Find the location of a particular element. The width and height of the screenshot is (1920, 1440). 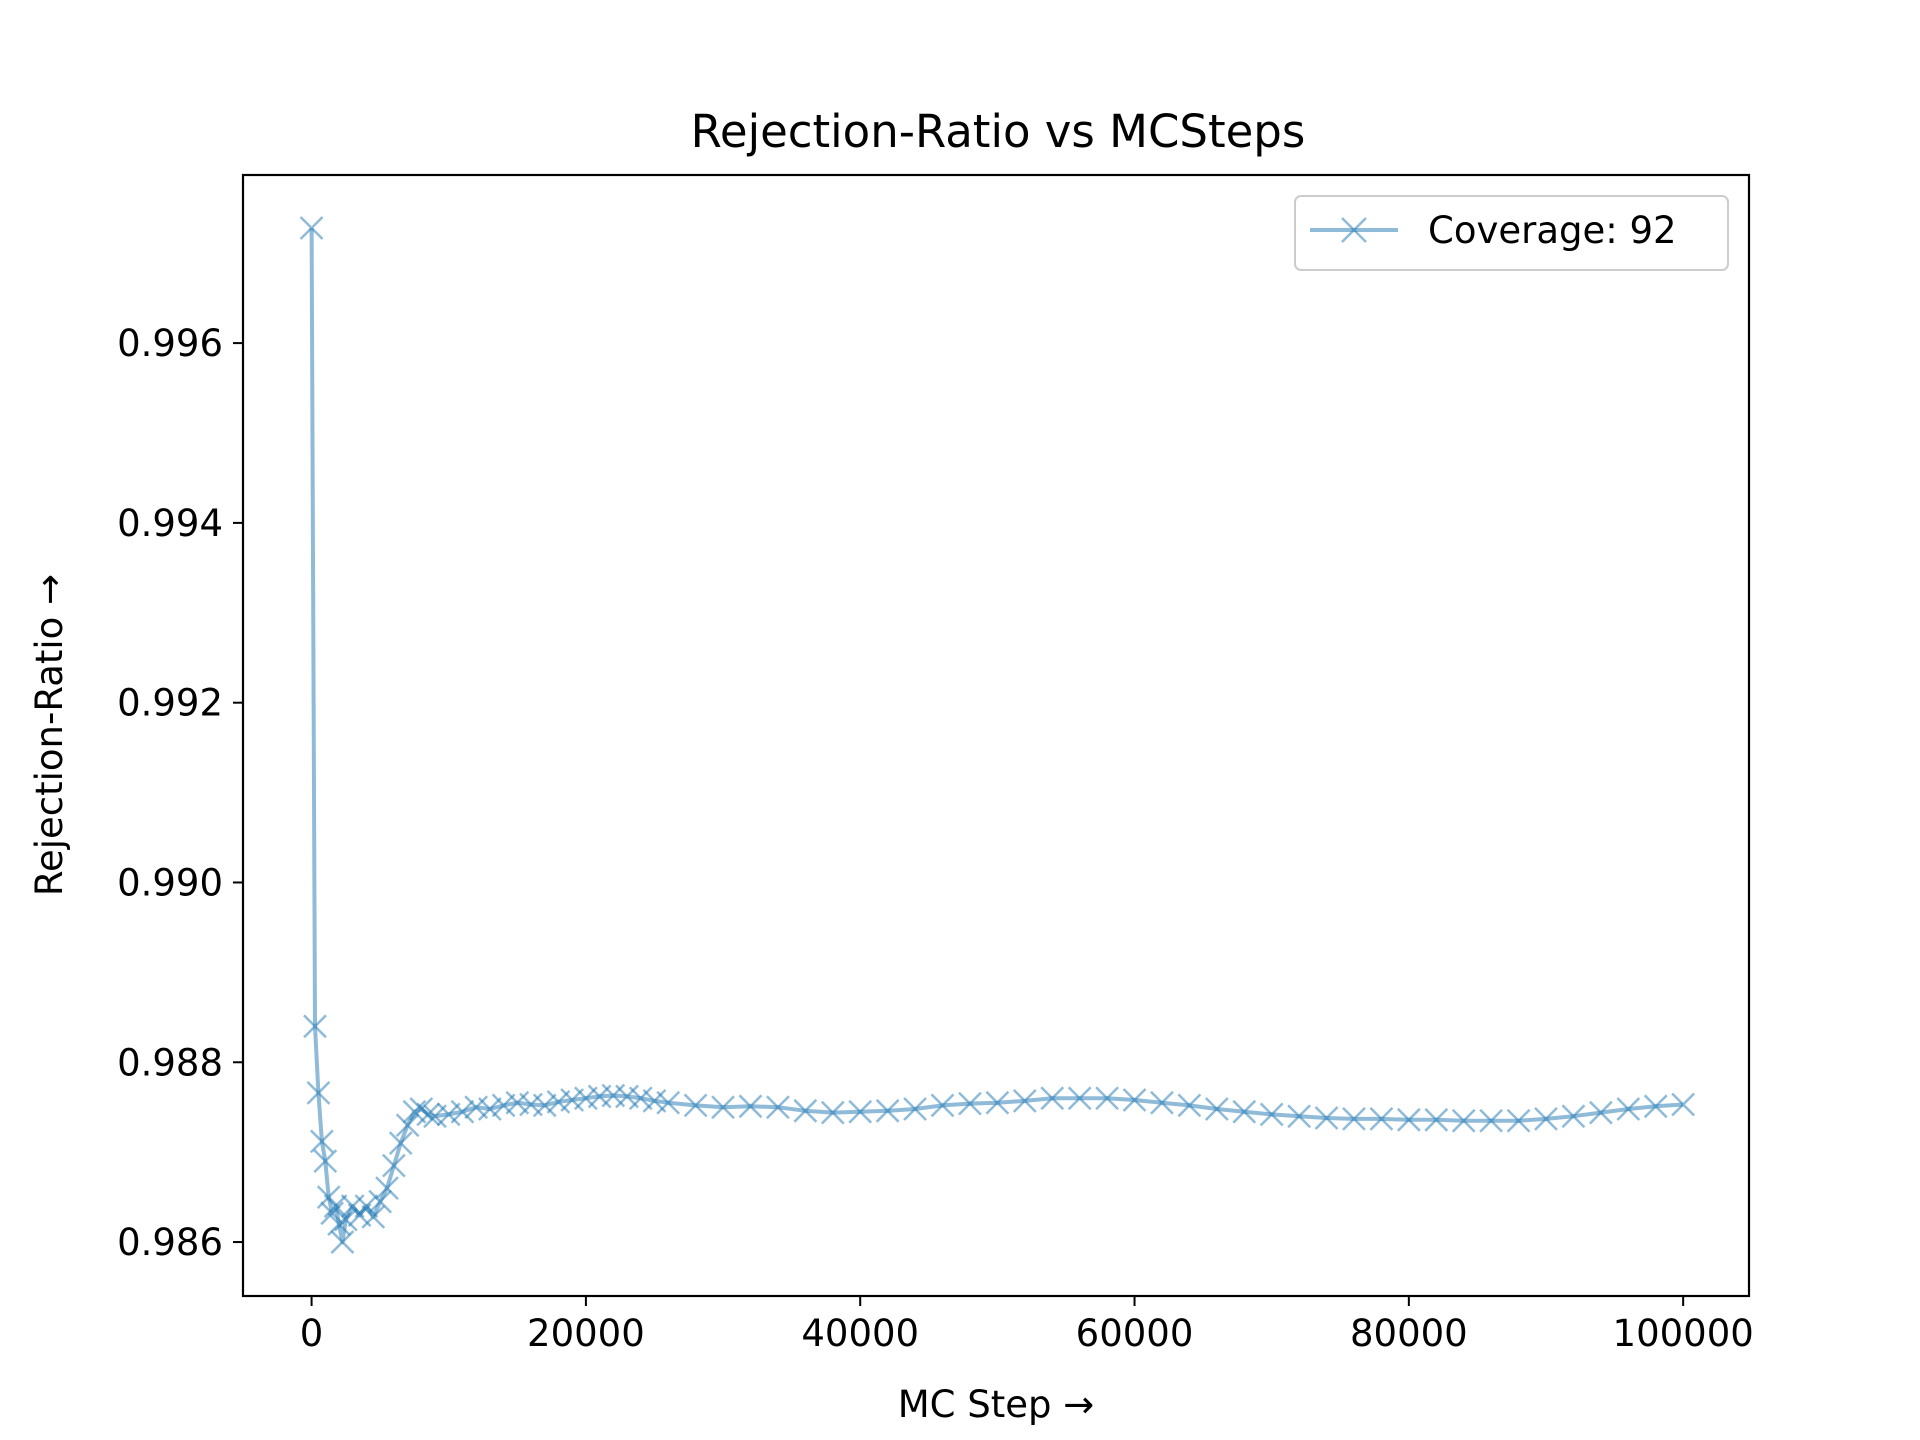

x-tick-label: 0 is located at coordinates (312, 1333).